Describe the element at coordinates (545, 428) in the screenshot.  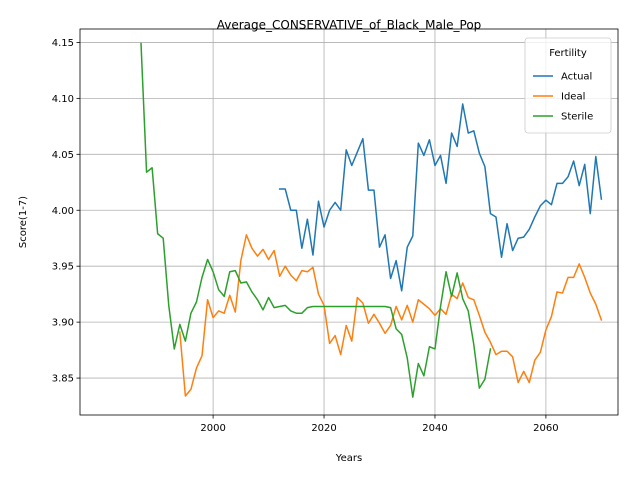
I see `x-tick-label: 2060` at that location.